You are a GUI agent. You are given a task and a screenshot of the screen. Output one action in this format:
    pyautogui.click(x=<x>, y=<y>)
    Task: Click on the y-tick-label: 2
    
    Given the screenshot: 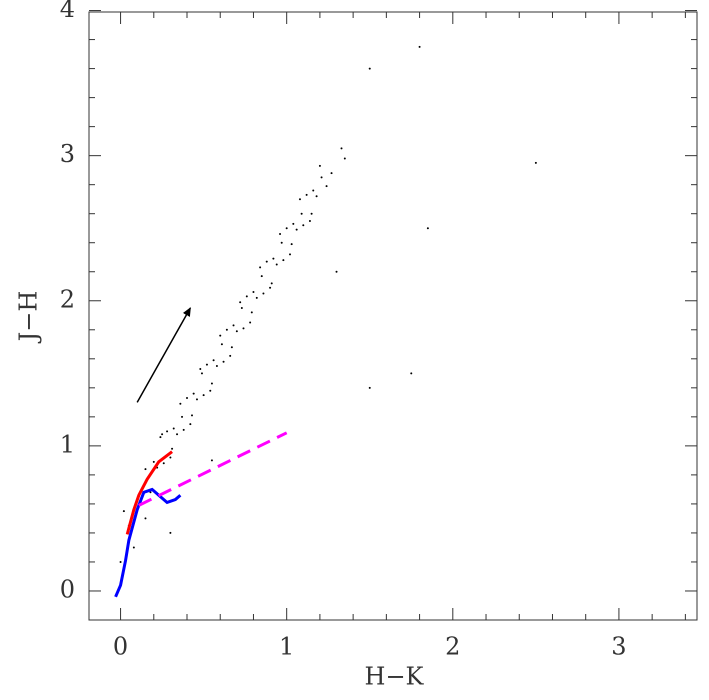 What is the action you would take?
    pyautogui.click(x=67, y=299)
    